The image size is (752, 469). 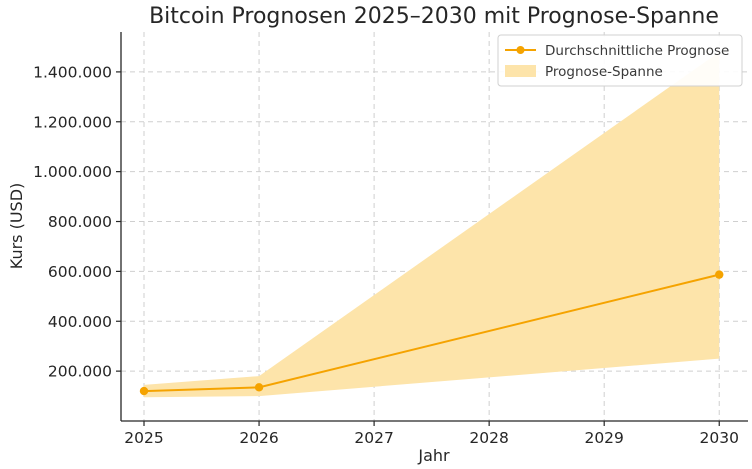 I want to click on x-tick-label: 2030, so click(x=719, y=438).